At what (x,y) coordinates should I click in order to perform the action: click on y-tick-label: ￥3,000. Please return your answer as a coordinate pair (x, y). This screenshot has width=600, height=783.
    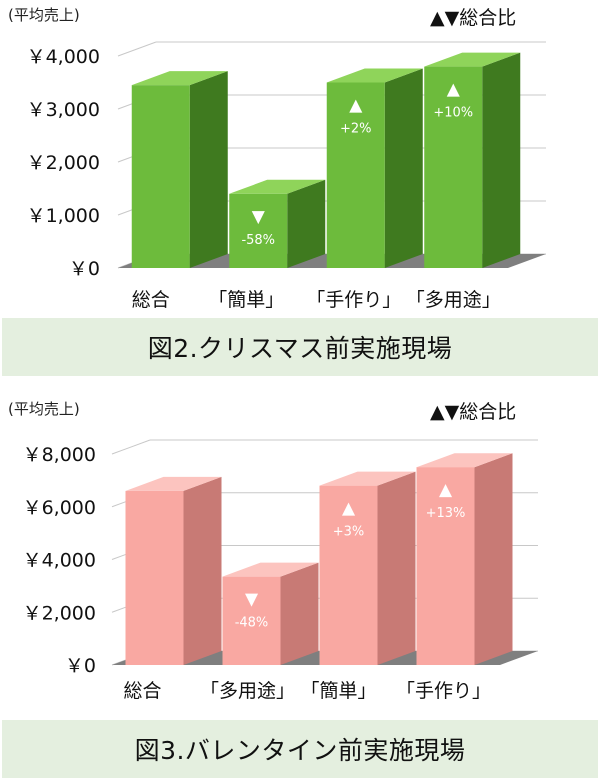
    Looking at the image, I should click on (63, 110).